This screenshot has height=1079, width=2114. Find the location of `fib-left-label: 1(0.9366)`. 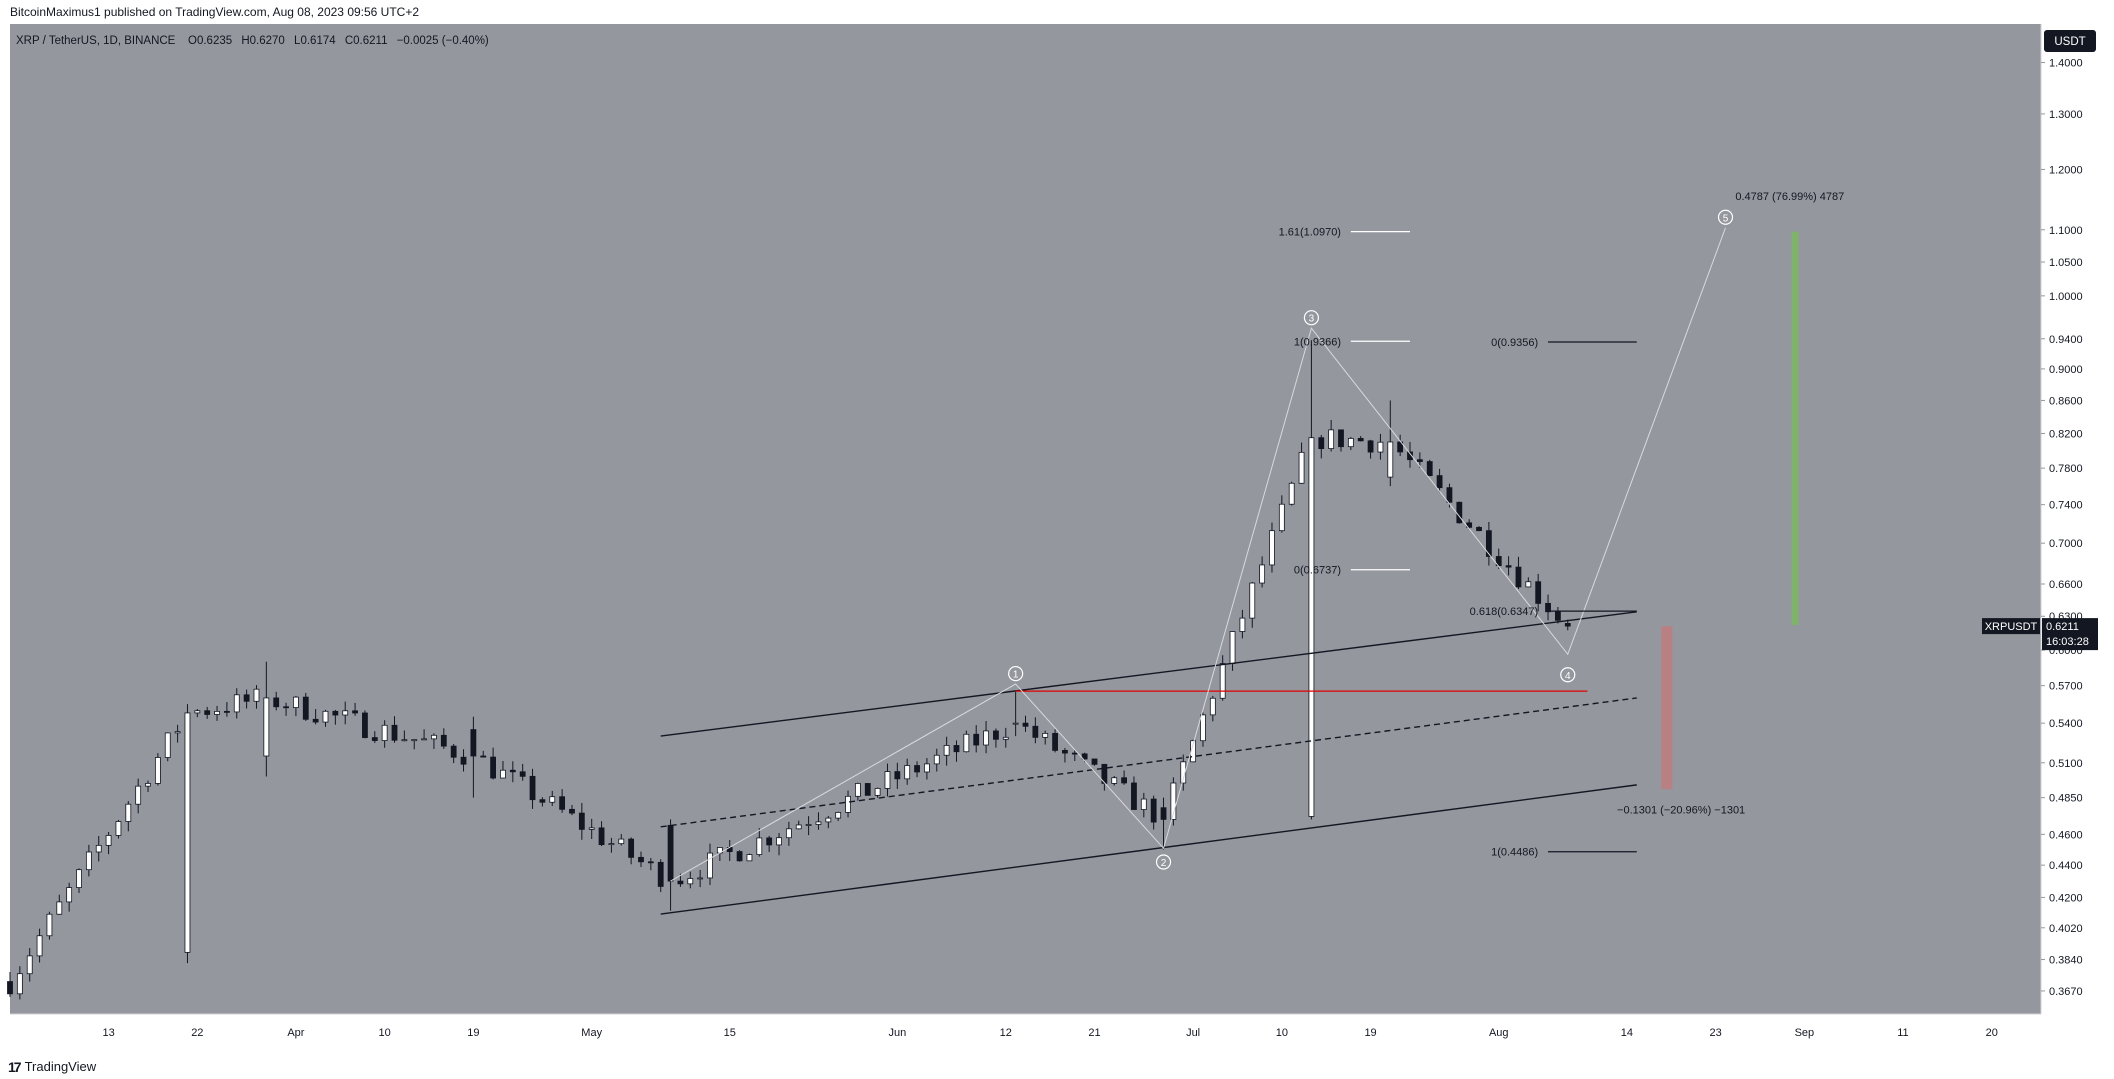

fib-left-label: 1(0.9366) is located at coordinates (1317, 342).